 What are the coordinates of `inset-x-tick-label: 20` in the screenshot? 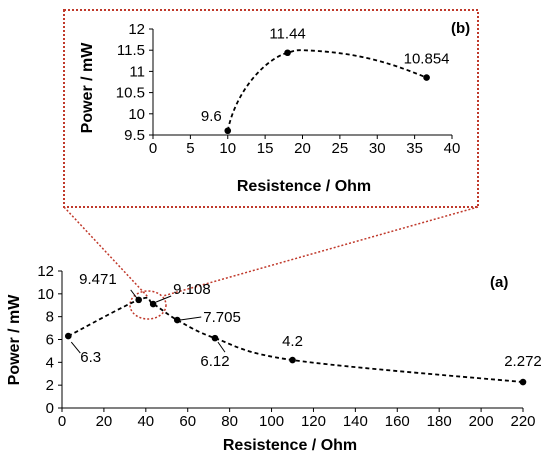 It's located at (302, 148).